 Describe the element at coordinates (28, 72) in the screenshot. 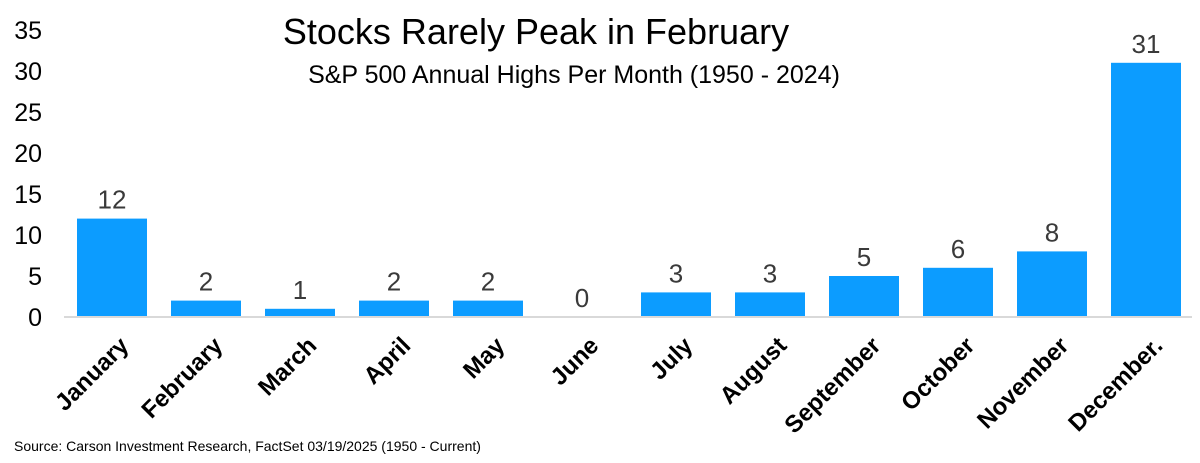

I see `y-tick-label: 30` at that location.